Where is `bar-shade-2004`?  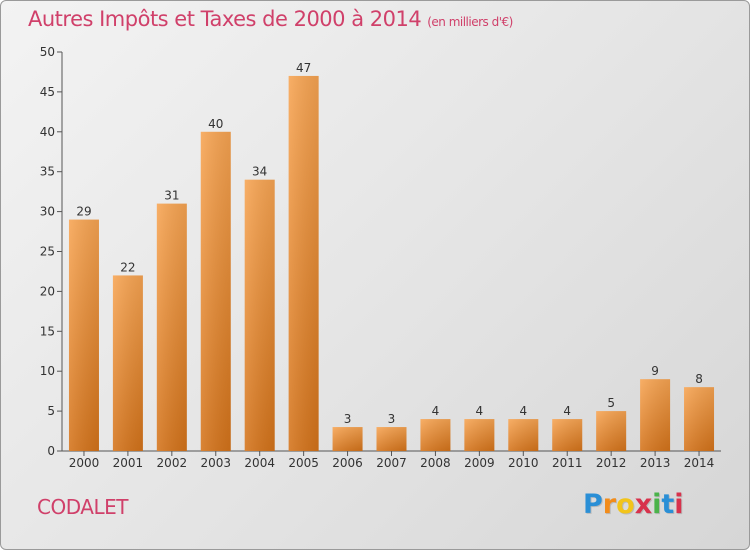 bar-shade-2004 is located at coordinates (259, 315).